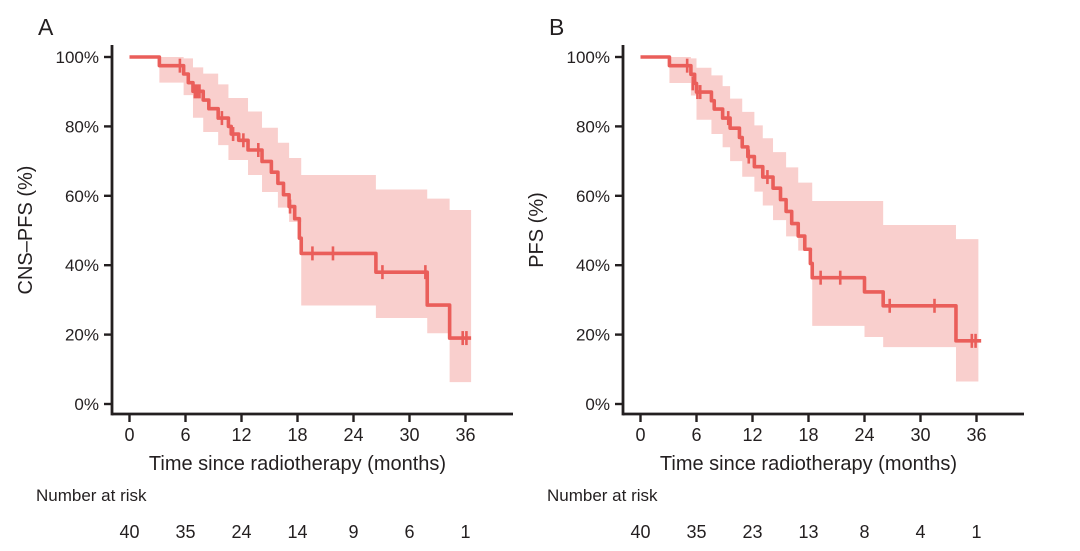  What do you see at coordinates (26, 230) in the screenshot?
I see `y-axis-title: CNS–PFS (%)` at bounding box center [26, 230].